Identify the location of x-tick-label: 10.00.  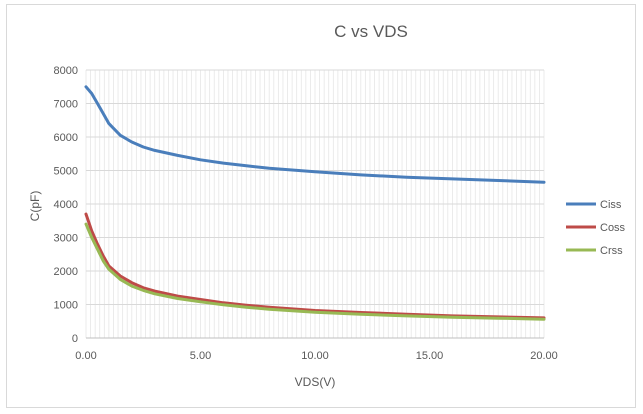
(315, 356).